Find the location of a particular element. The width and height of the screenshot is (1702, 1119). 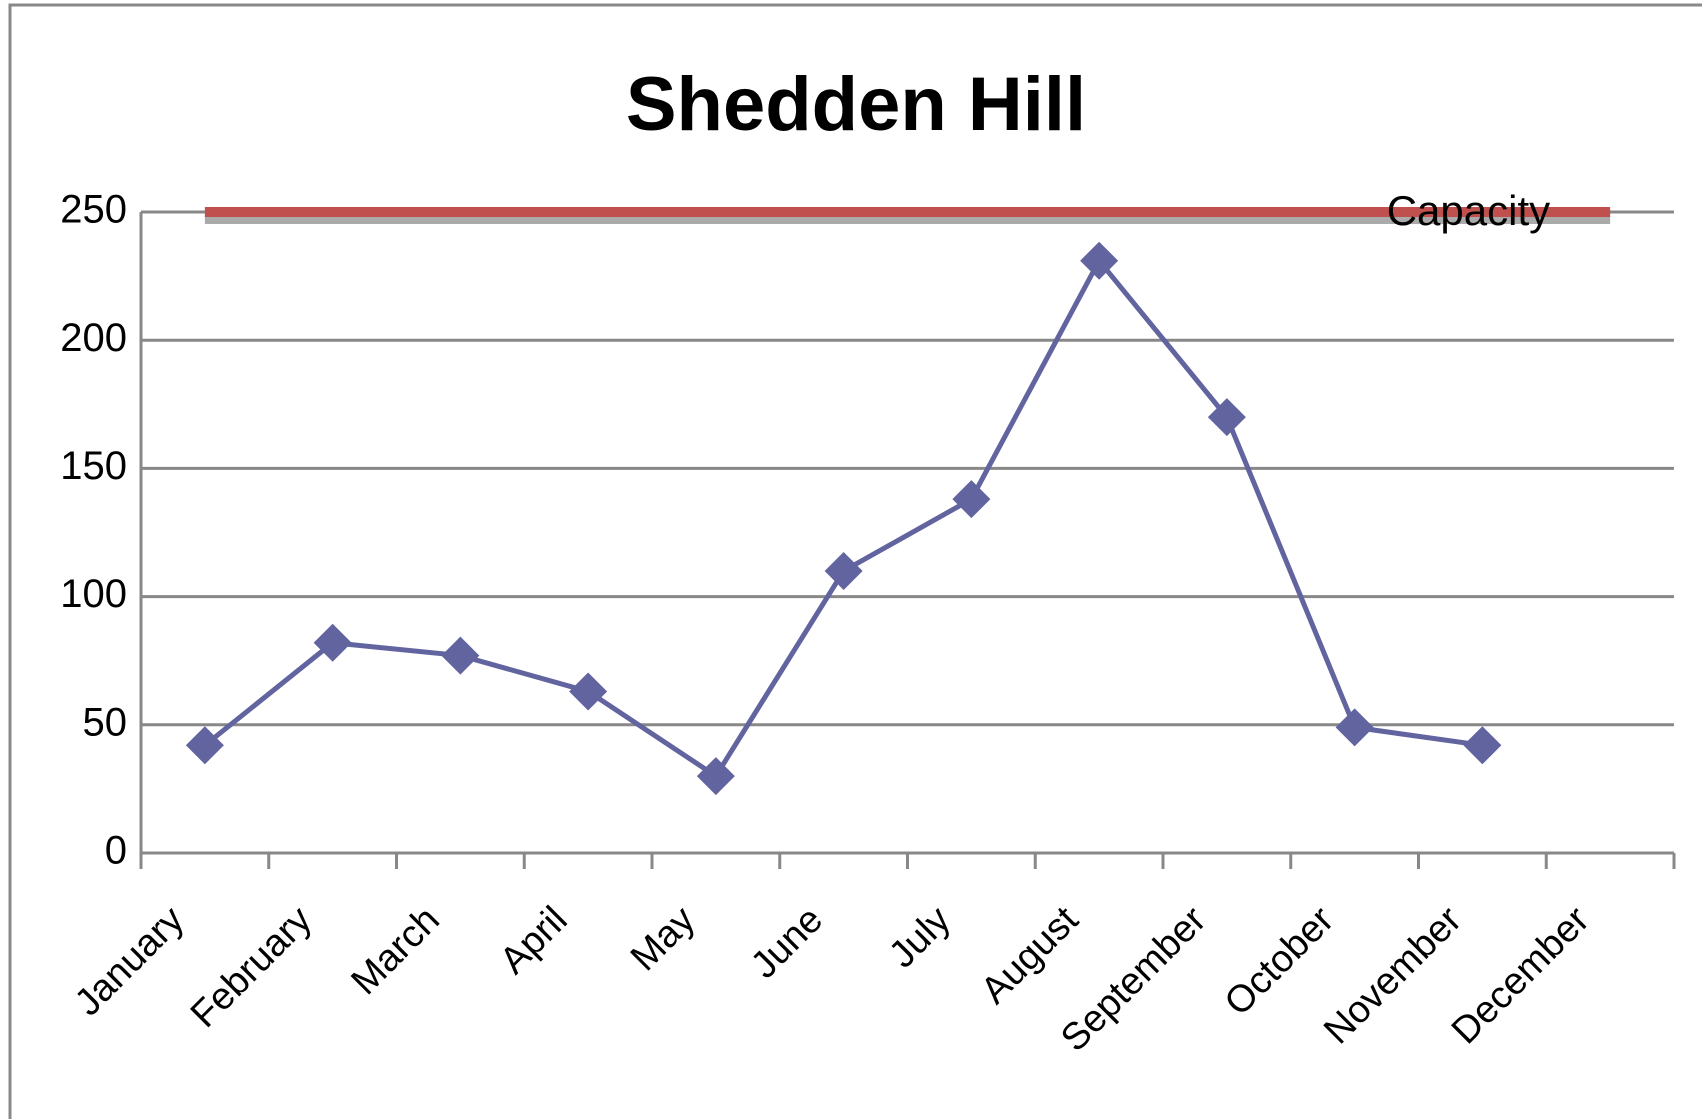

y-tick-label: 0 is located at coordinates (116, 851).